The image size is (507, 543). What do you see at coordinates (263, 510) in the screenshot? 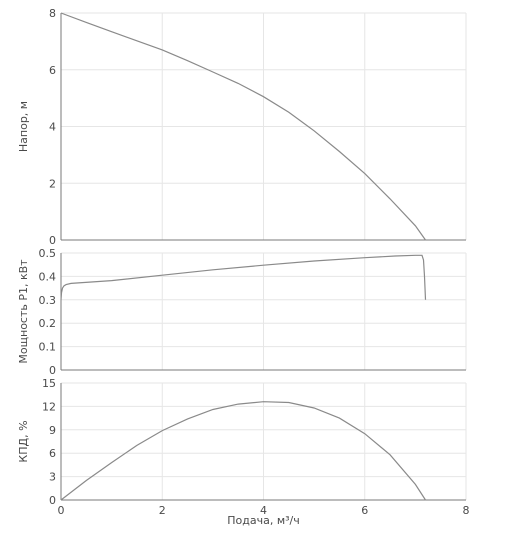
I see `x-tick-label: 4` at bounding box center [263, 510].